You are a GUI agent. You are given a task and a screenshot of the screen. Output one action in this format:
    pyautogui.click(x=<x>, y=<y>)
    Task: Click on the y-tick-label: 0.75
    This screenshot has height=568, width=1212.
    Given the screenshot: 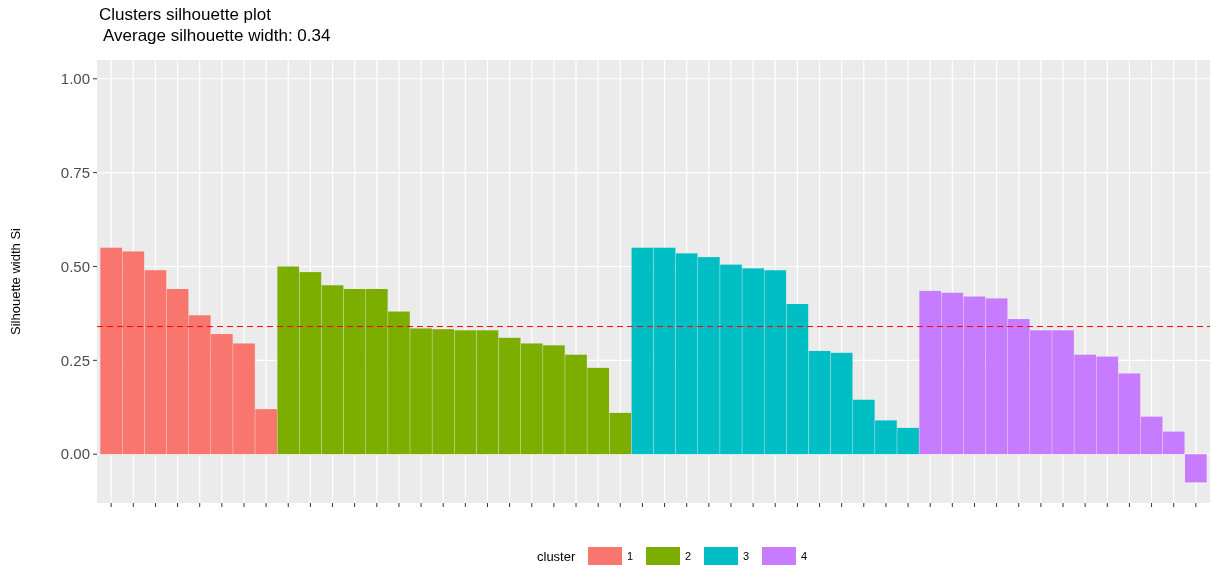 What is the action you would take?
    pyautogui.click(x=75, y=172)
    